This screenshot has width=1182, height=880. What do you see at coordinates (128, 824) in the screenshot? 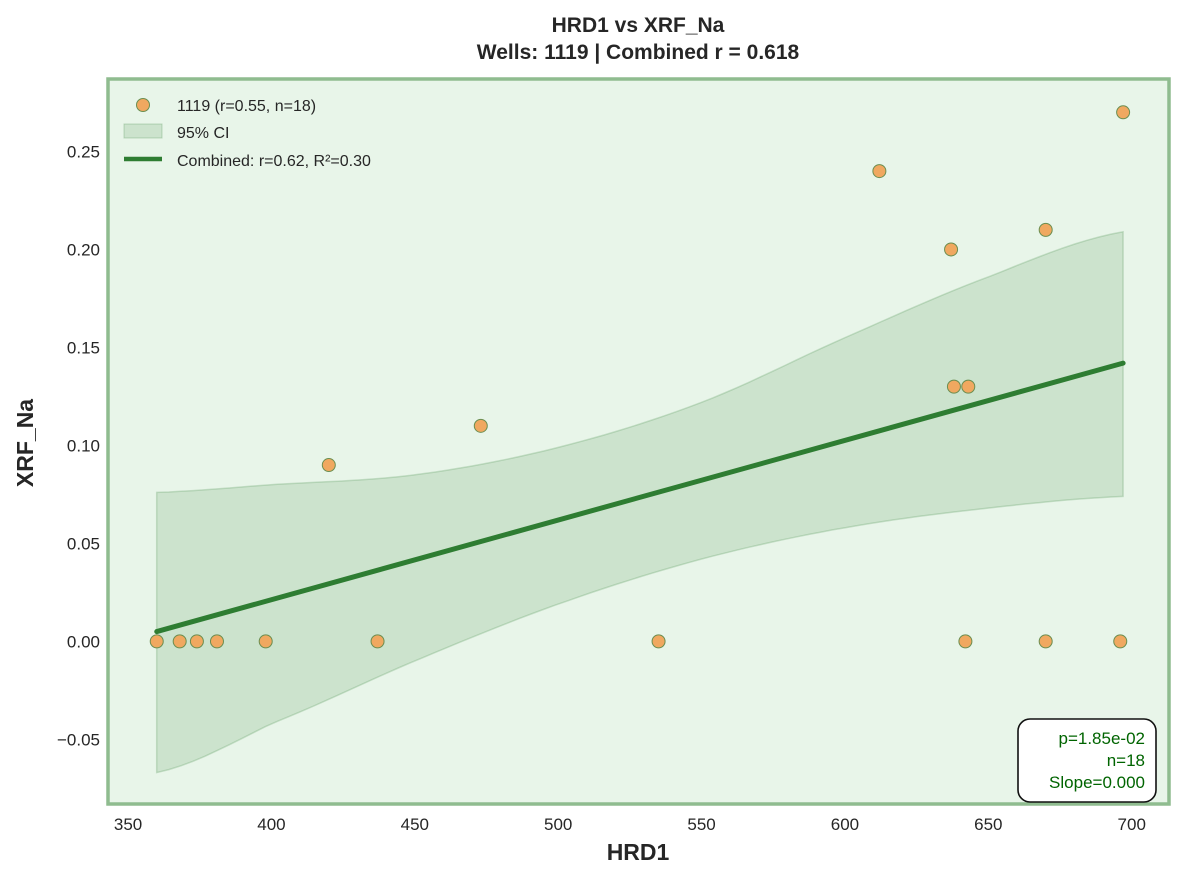
I see `x-tick-label: 350` at bounding box center [128, 824].